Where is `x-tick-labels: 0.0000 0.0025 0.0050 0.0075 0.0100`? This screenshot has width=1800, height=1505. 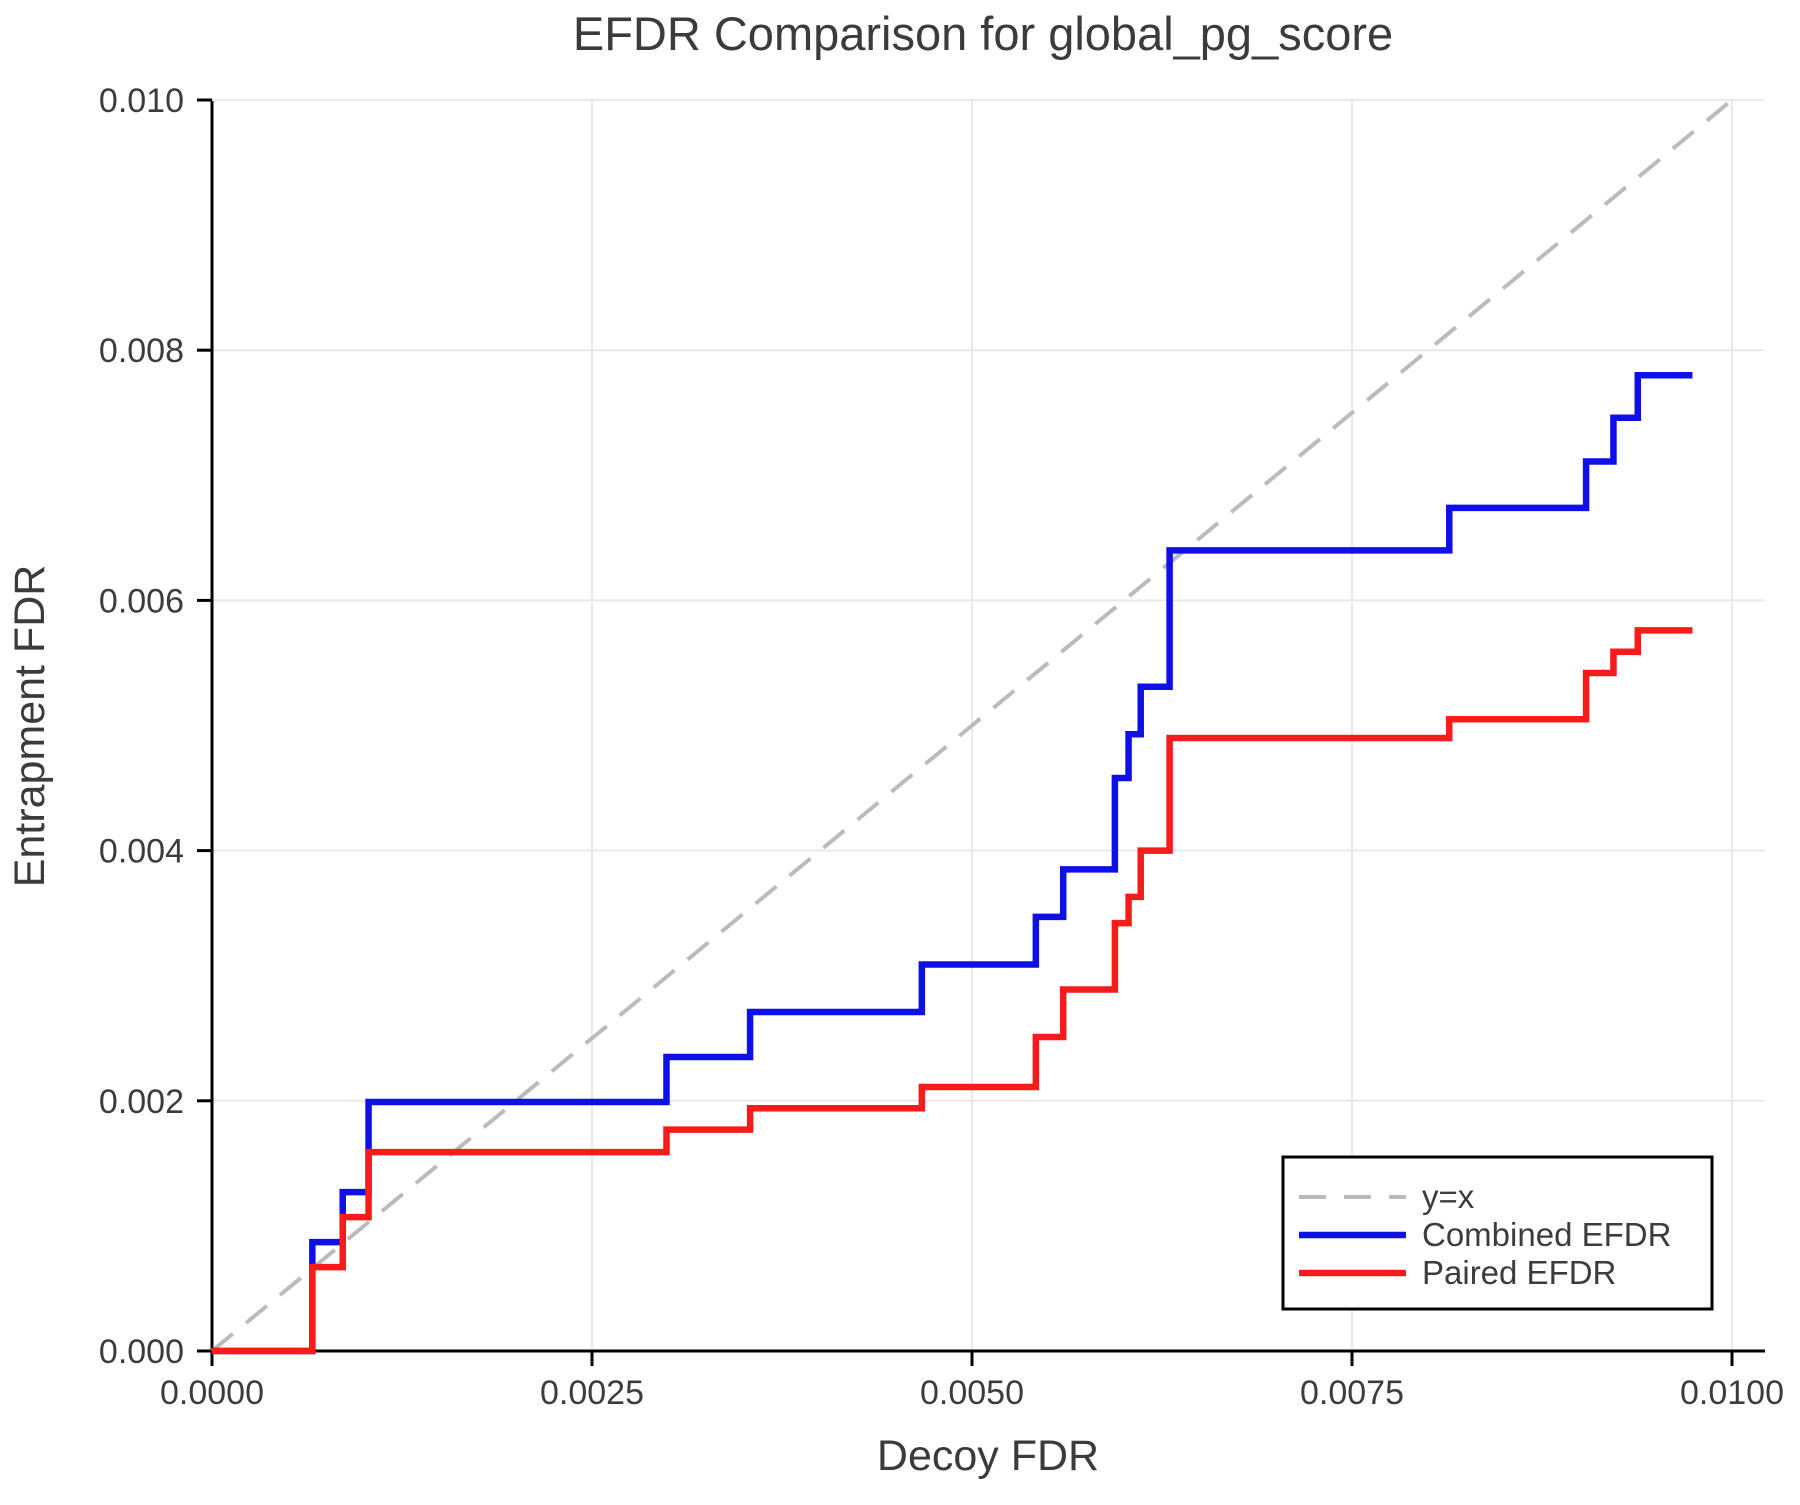 x-tick-labels: 0.0000 0.0025 0.0050 0.0075 0.0100 is located at coordinates (972, 1393).